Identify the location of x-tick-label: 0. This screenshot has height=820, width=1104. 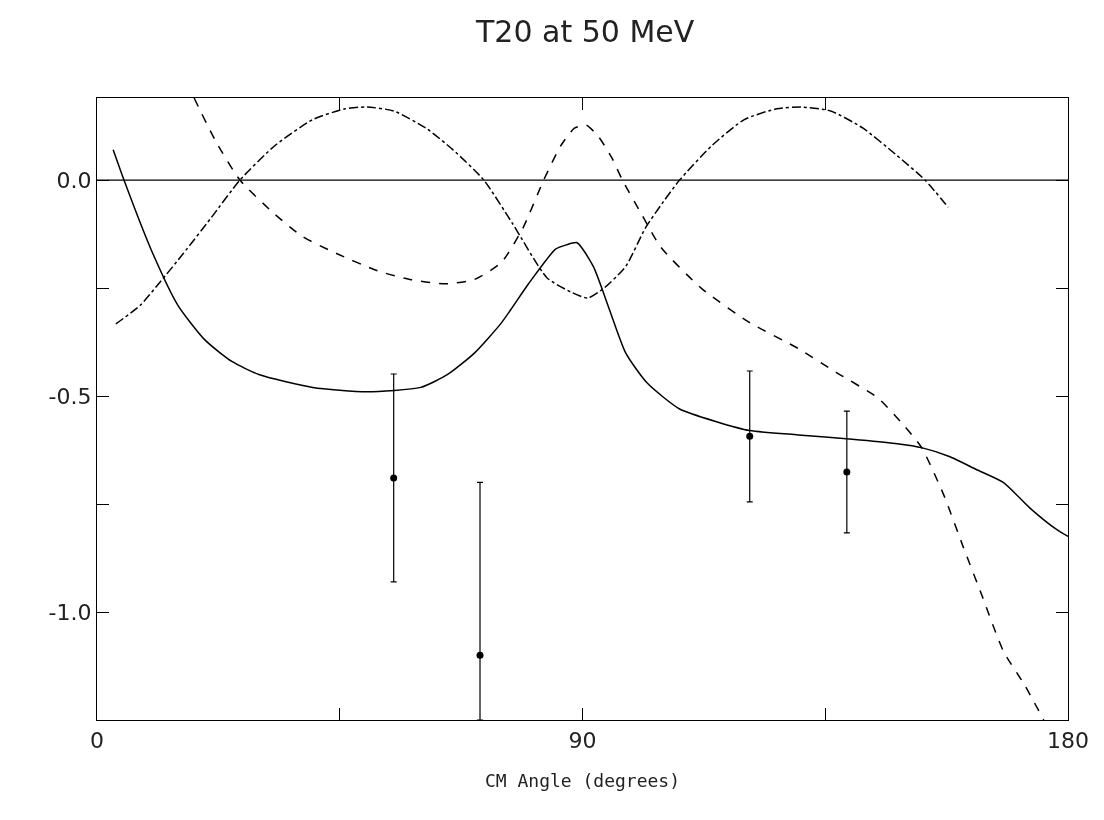
(97, 740).